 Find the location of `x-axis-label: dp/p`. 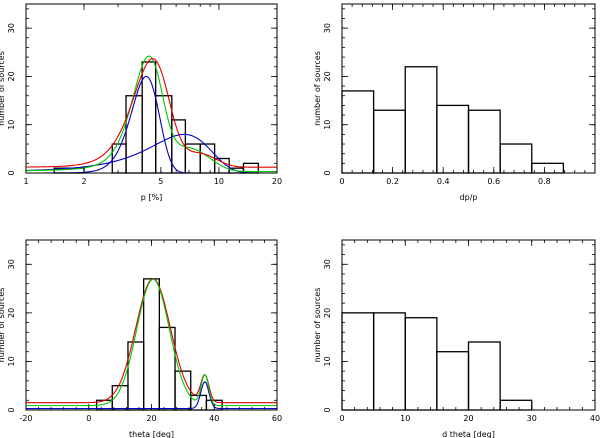

x-axis-label: dp/p is located at coordinates (469, 197).